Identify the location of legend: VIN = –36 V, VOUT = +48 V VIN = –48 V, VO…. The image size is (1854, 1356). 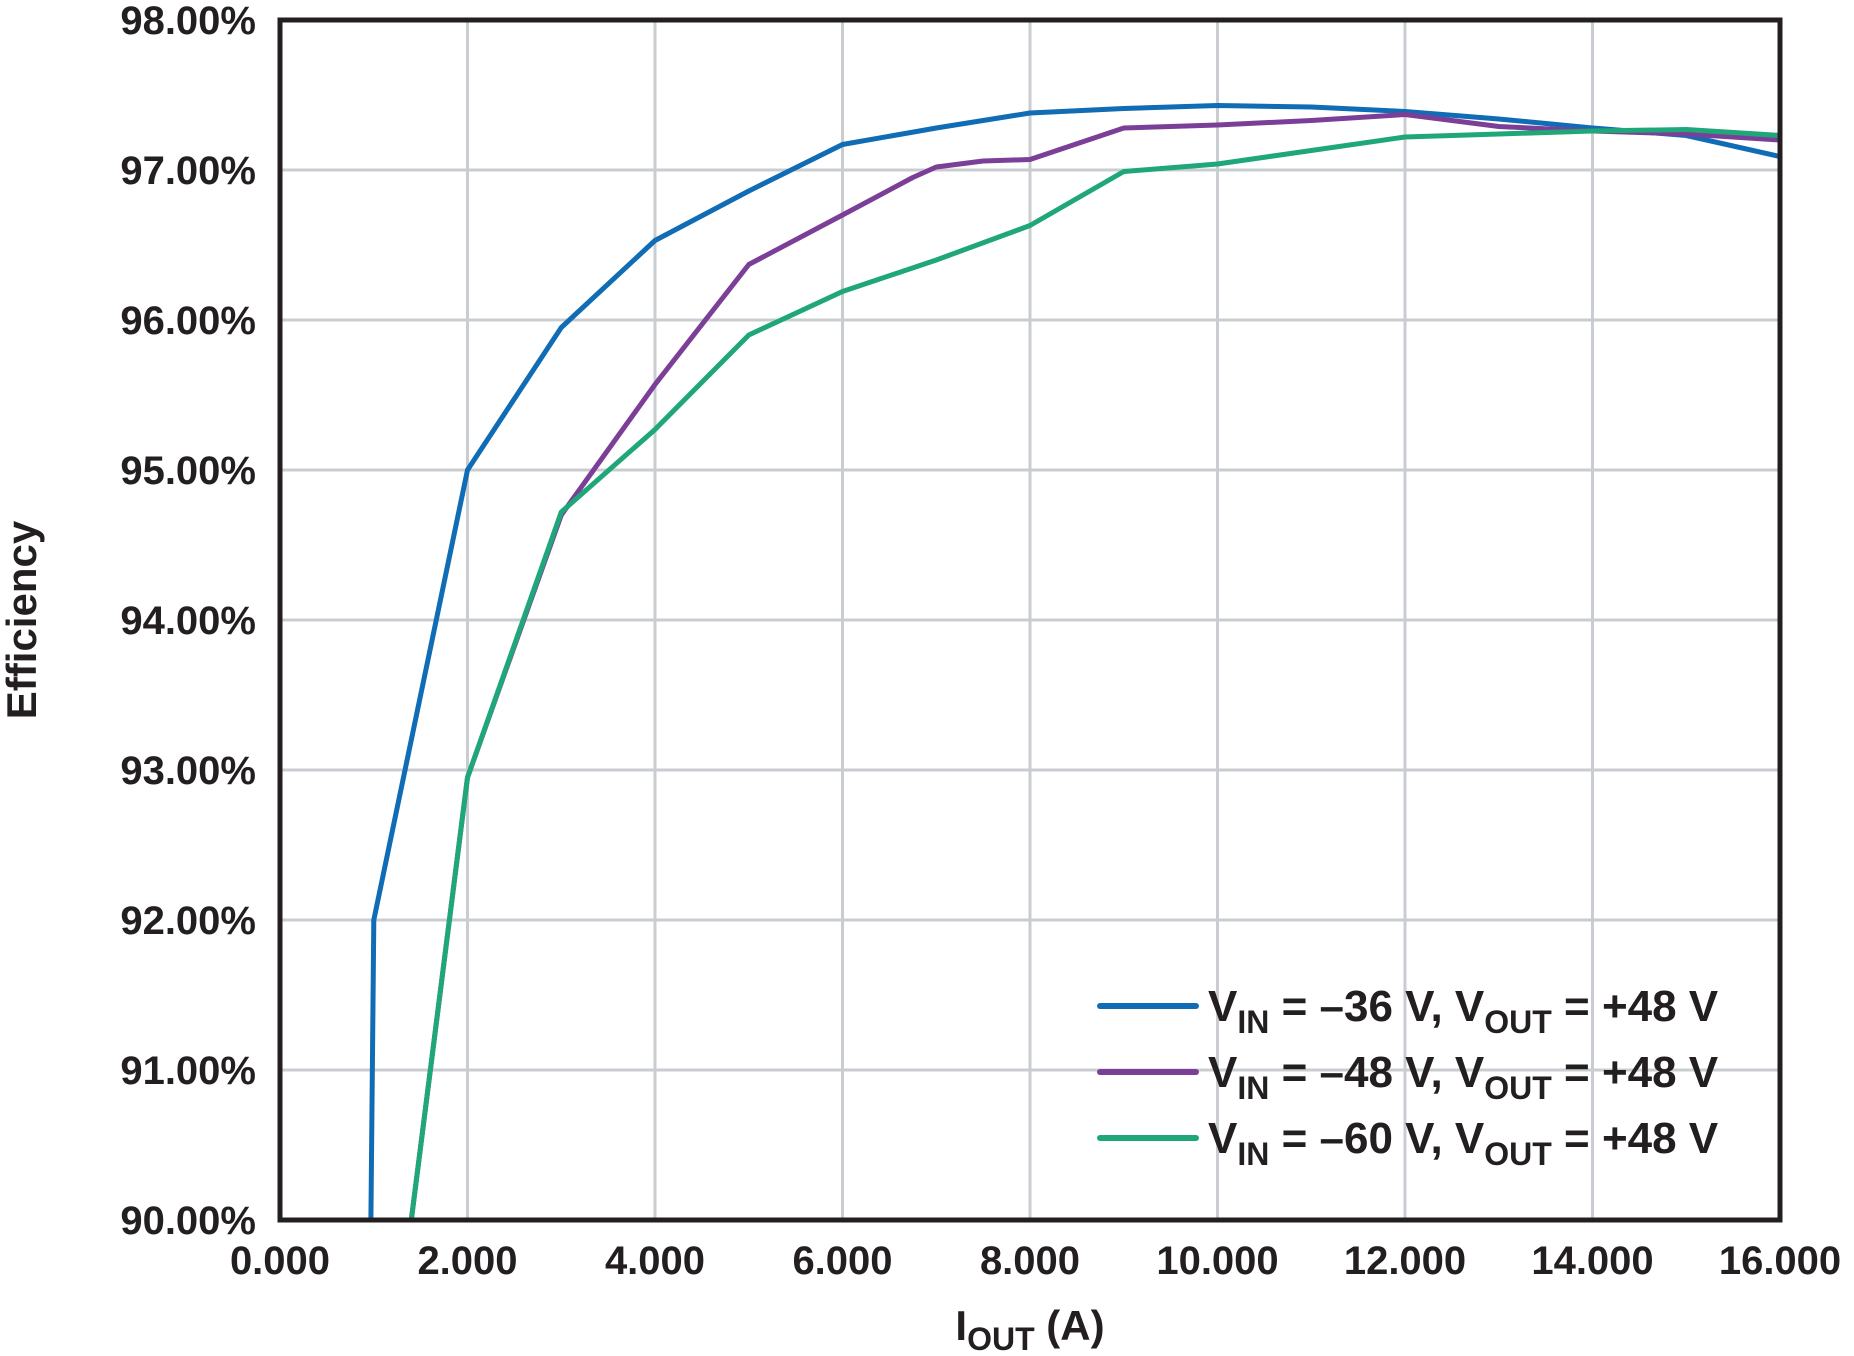
(1408, 1077).